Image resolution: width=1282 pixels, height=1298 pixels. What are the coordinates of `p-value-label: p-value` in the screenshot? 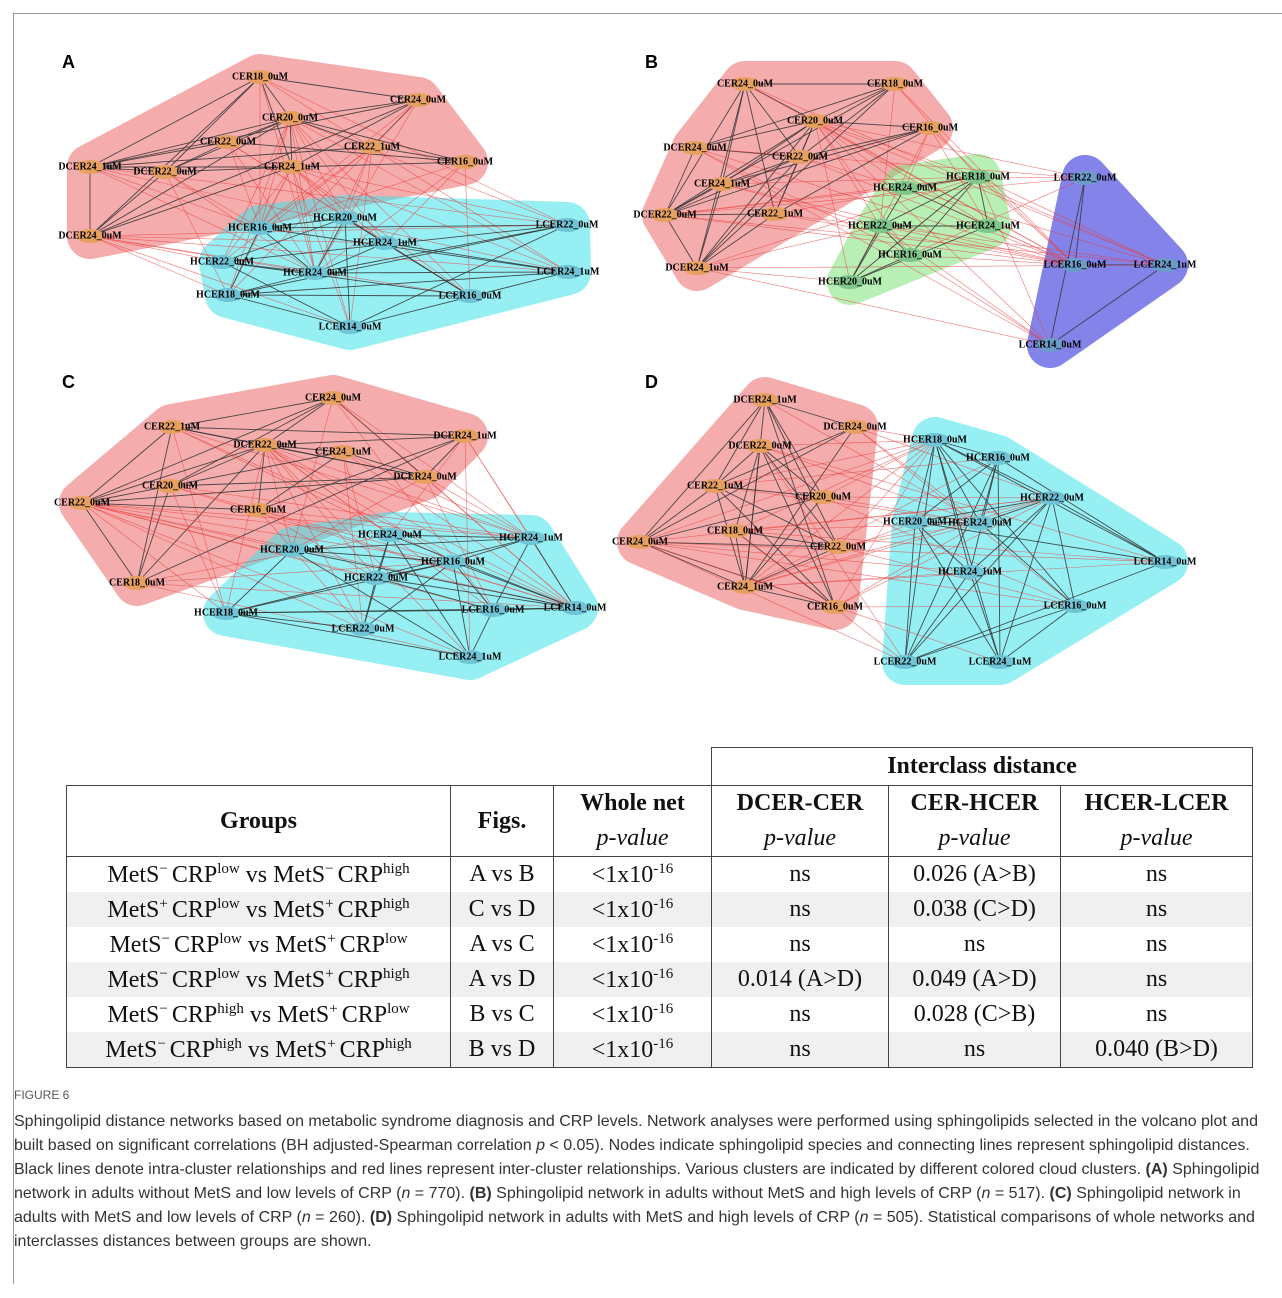 It's located at (1156, 838).